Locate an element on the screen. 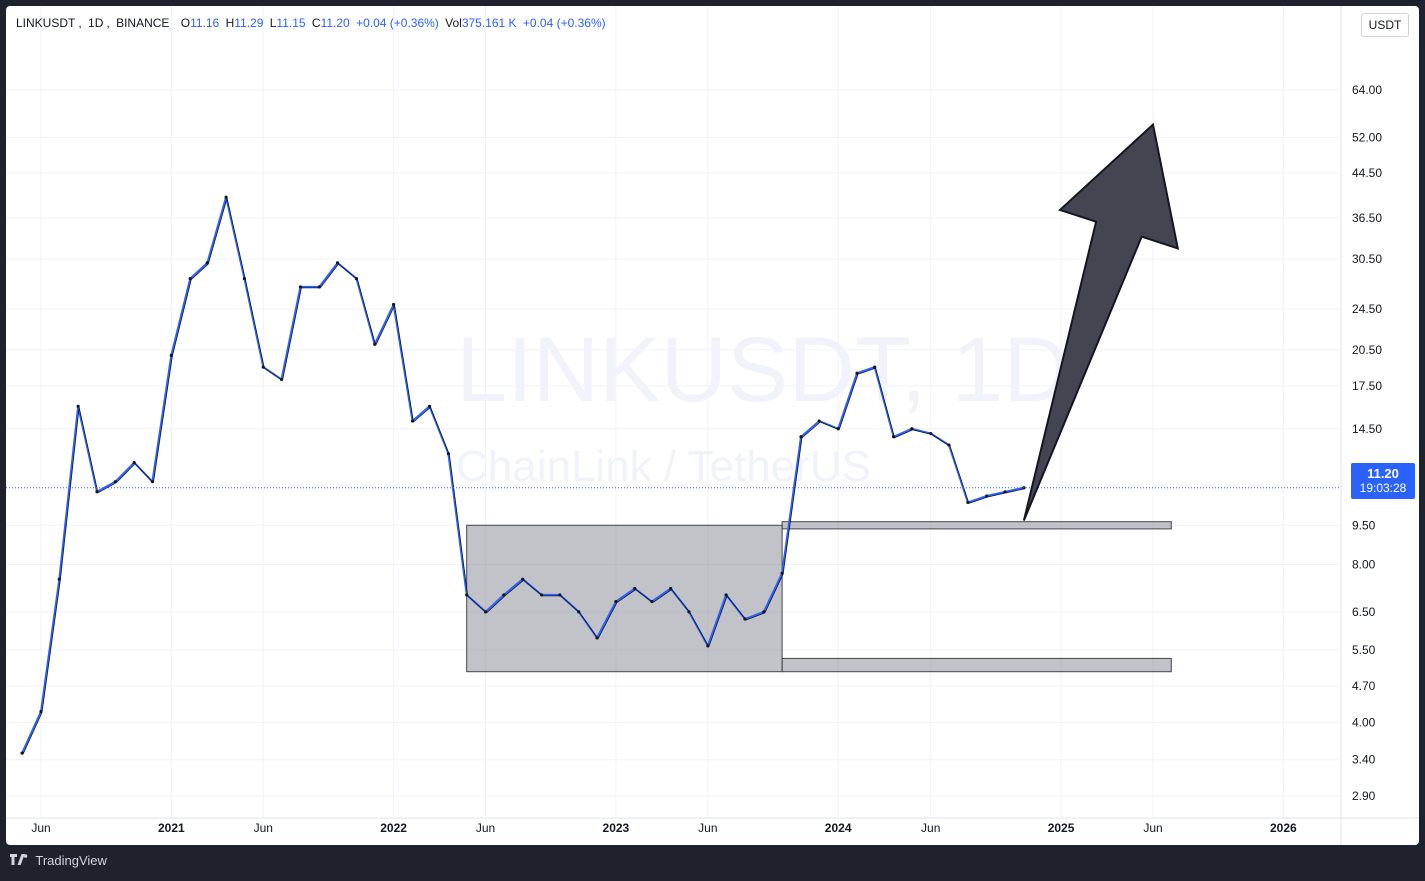  y-tick-label: 4.70 is located at coordinates (1364, 686).